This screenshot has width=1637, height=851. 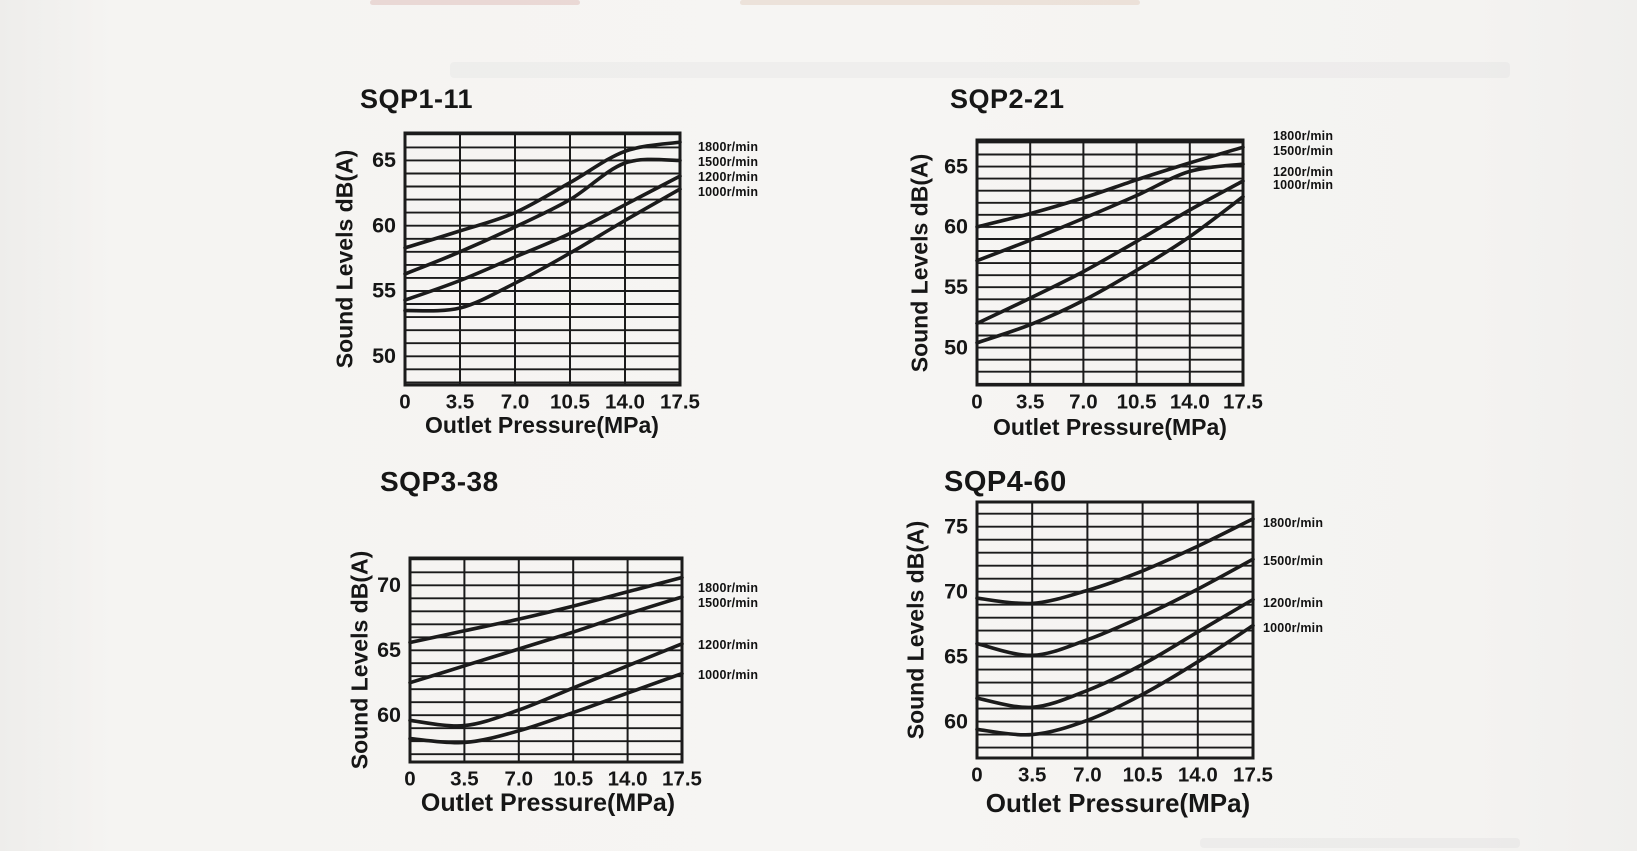 What do you see at coordinates (417, 99) in the screenshot?
I see `chart-title: SQP1-11` at bounding box center [417, 99].